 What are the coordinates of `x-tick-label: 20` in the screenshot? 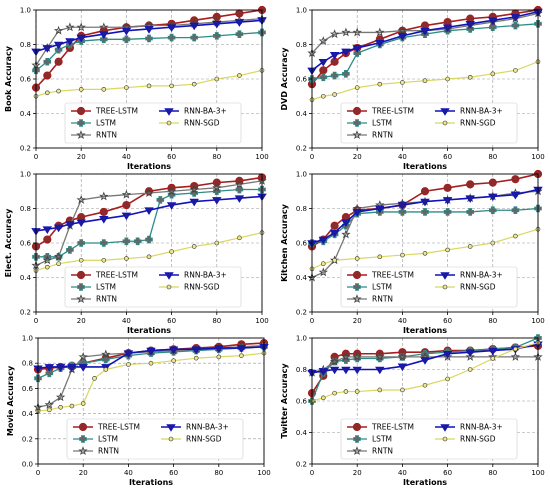 It's located at (83, 473).